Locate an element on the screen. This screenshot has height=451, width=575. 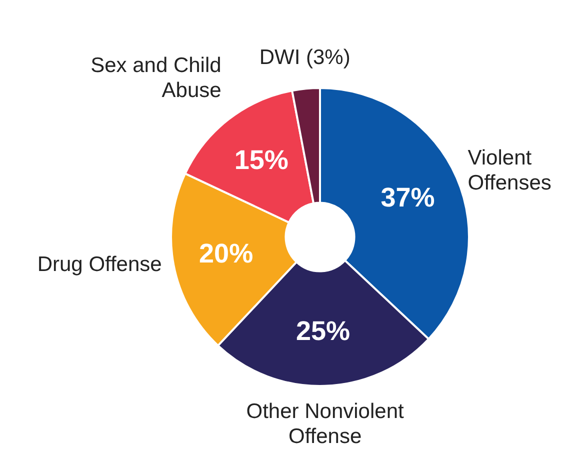
slice-label: Violent Offenses is located at coordinates (510, 170).